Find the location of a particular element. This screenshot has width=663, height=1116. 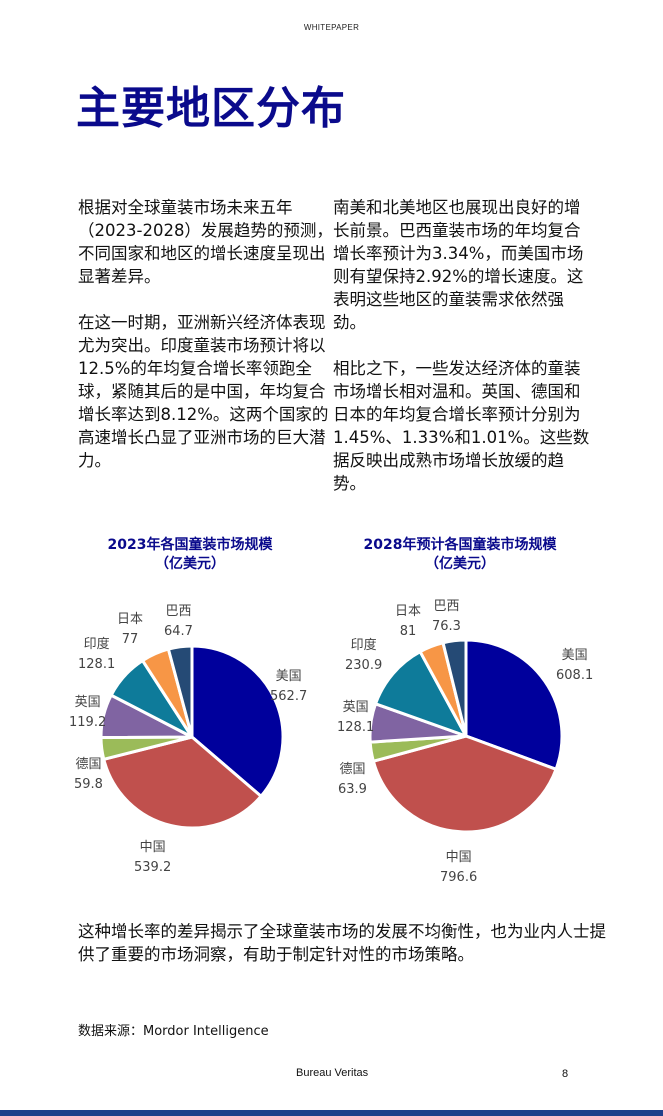

pie-label-india: 印度 128.1 is located at coordinates (97, 654).